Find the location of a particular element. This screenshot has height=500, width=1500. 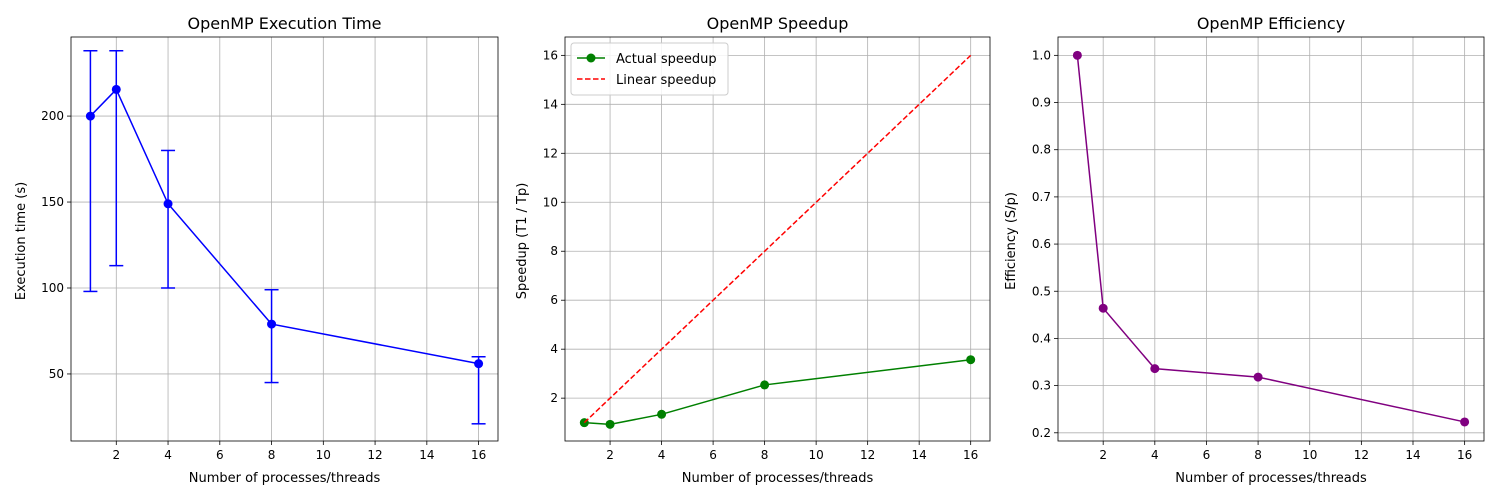

execution-time-xtick-label: 4 is located at coordinates (168, 455).